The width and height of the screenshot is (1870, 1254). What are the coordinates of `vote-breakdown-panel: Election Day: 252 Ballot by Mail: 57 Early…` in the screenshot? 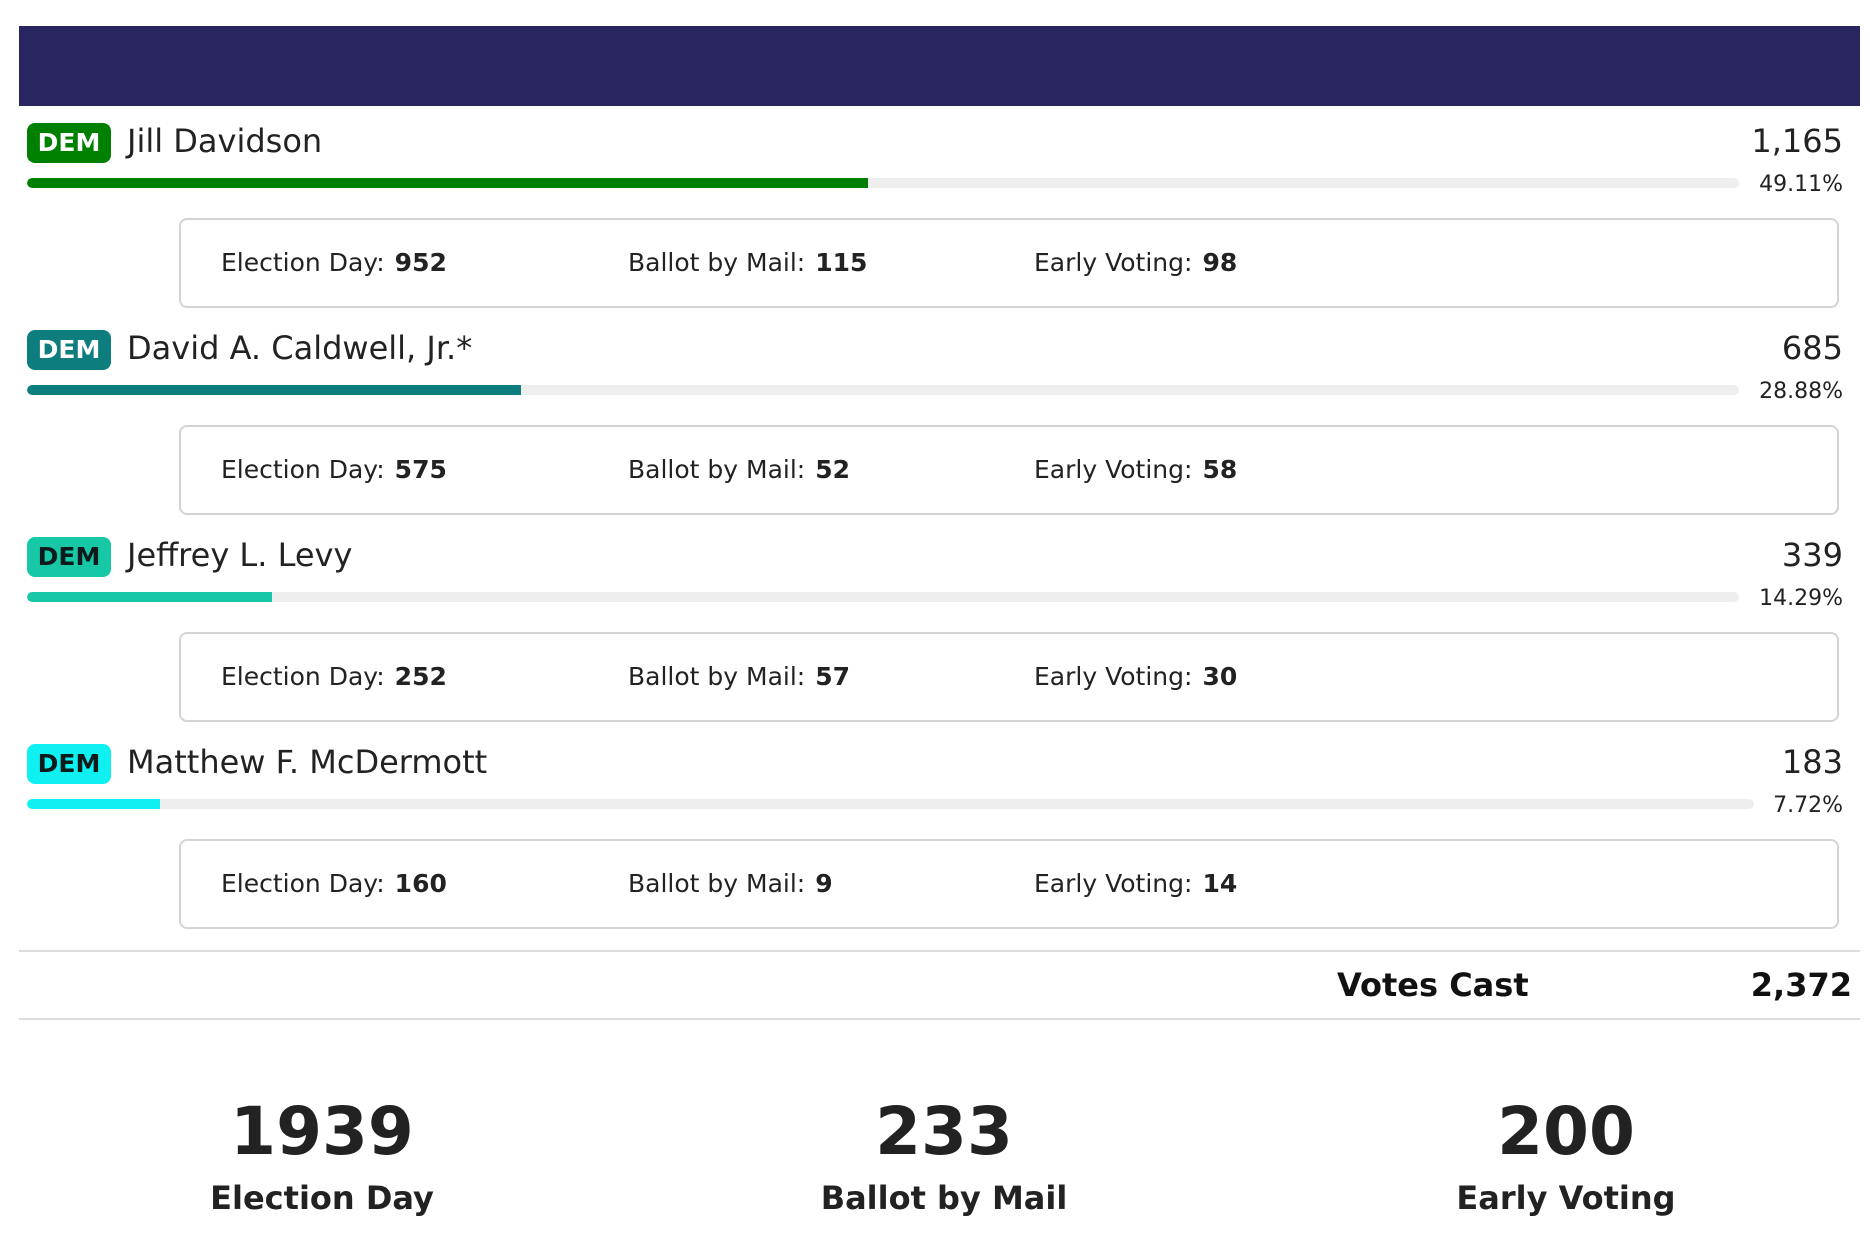 It's located at (1009, 677).